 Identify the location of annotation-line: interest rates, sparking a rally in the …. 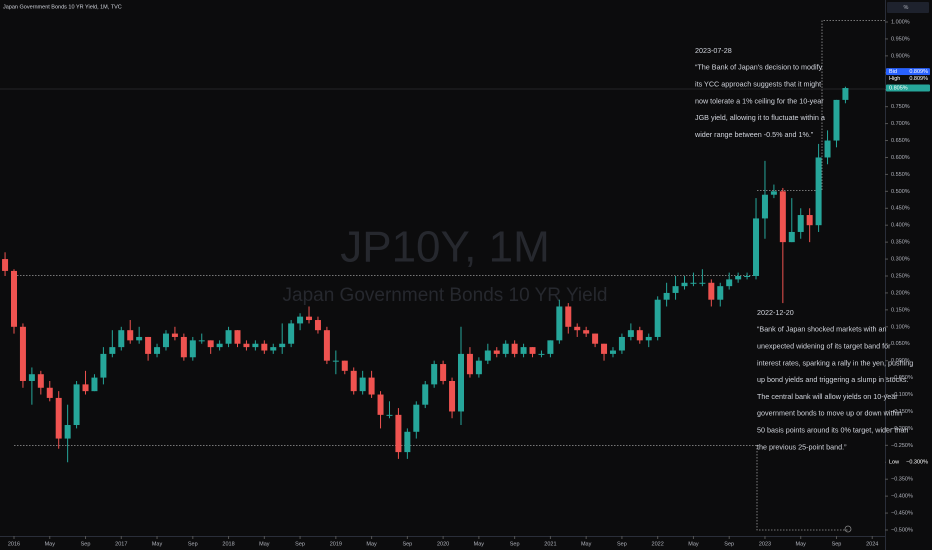
(835, 362).